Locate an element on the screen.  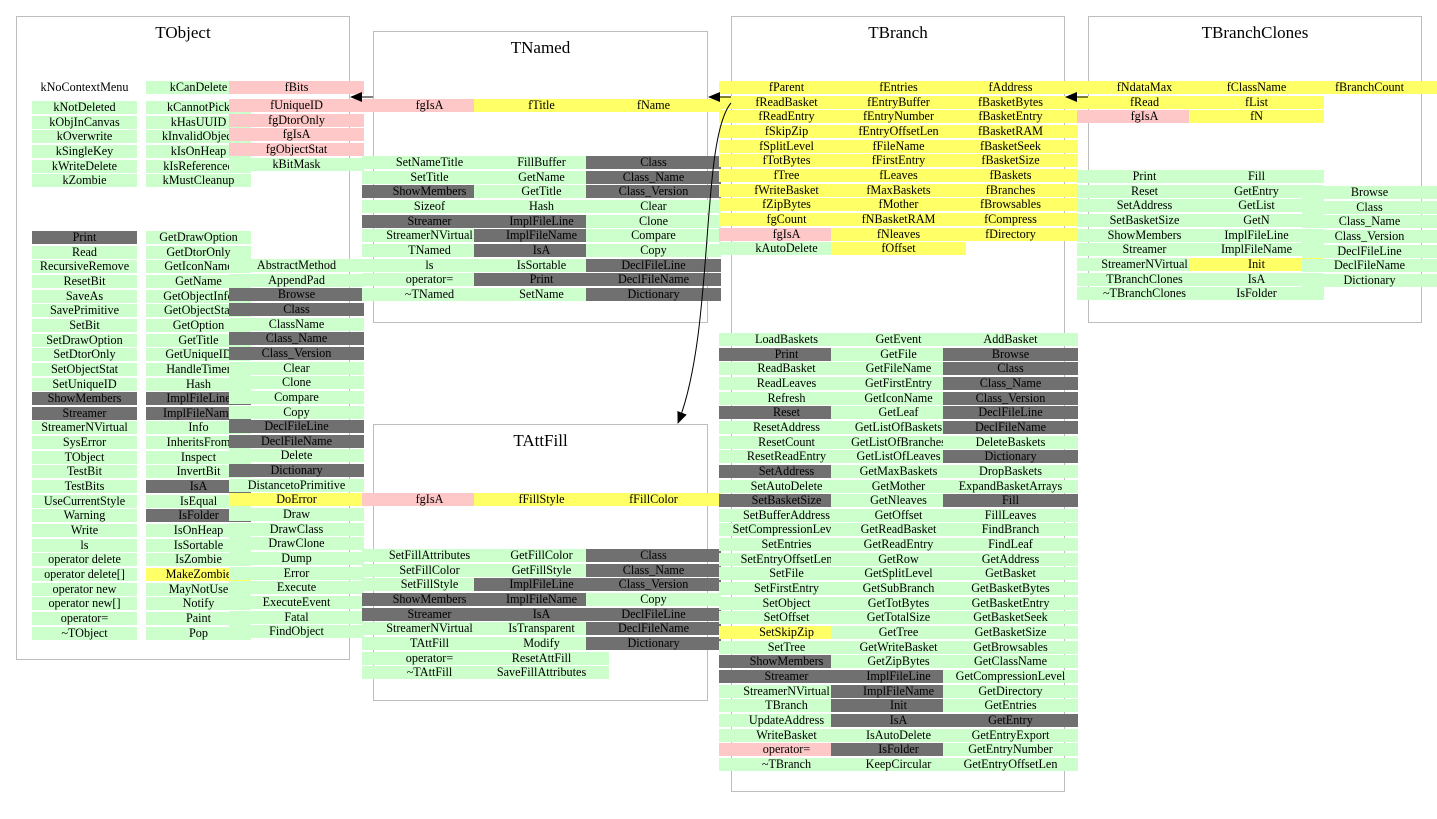
member-execute: Execute is located at coordinates (296, 588).